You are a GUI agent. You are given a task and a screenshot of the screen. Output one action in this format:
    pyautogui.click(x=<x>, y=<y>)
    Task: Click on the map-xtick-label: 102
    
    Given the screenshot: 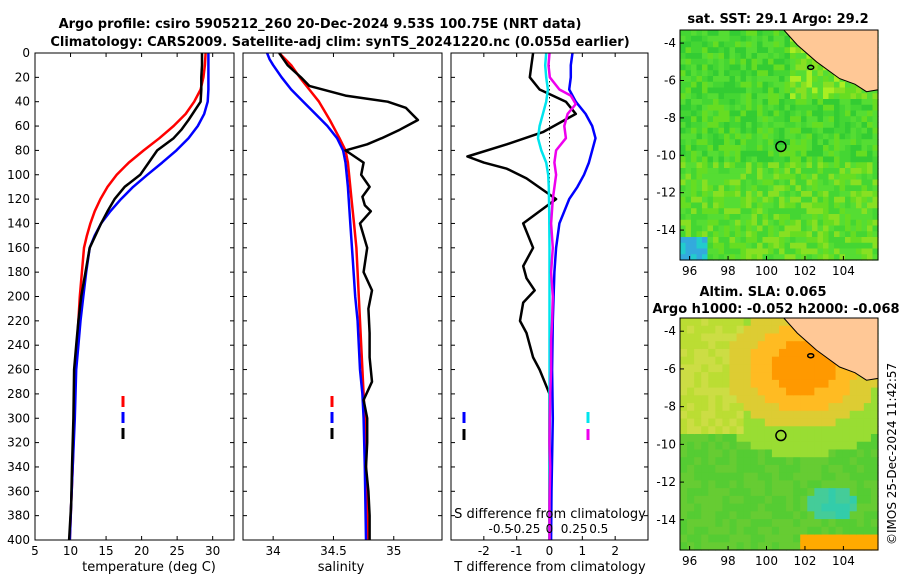 What is the action you would take?
    pyautogui.click(x=804, y=561)
    